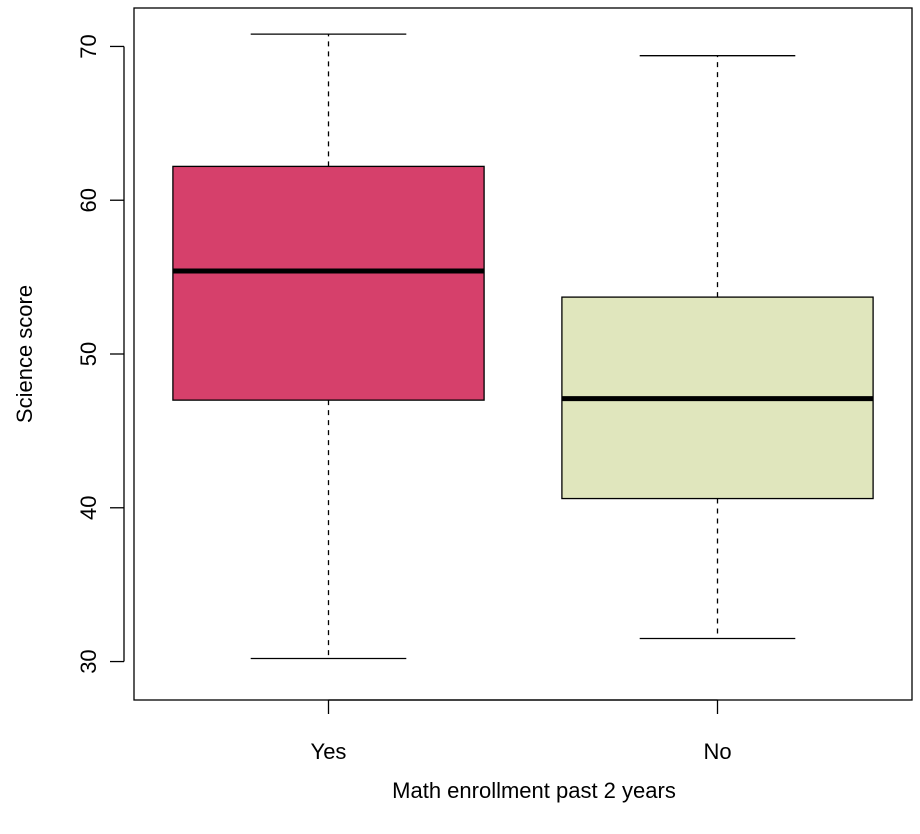 The width and height of the screenshot is (920, 834). What do you see at coordinates (88, 508) in the screenshot?
I see `y-tick-label: 40` at bounding box center [88, 508].